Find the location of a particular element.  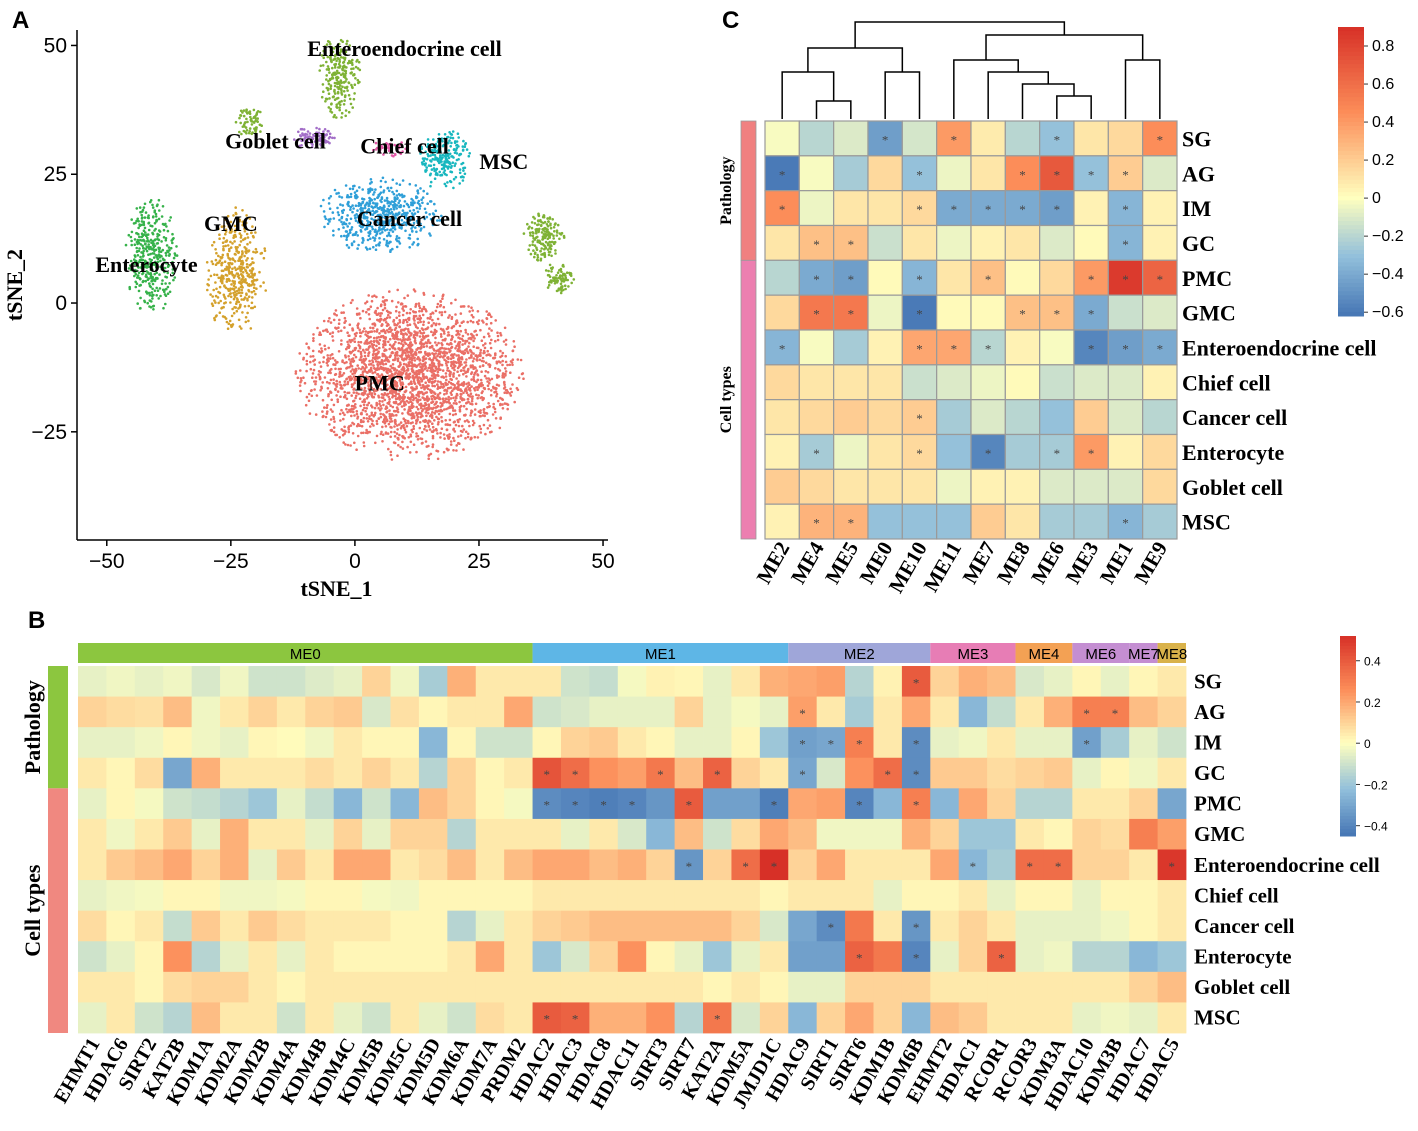

cluster-label: Chief cell is located at coordinates (404, 146).